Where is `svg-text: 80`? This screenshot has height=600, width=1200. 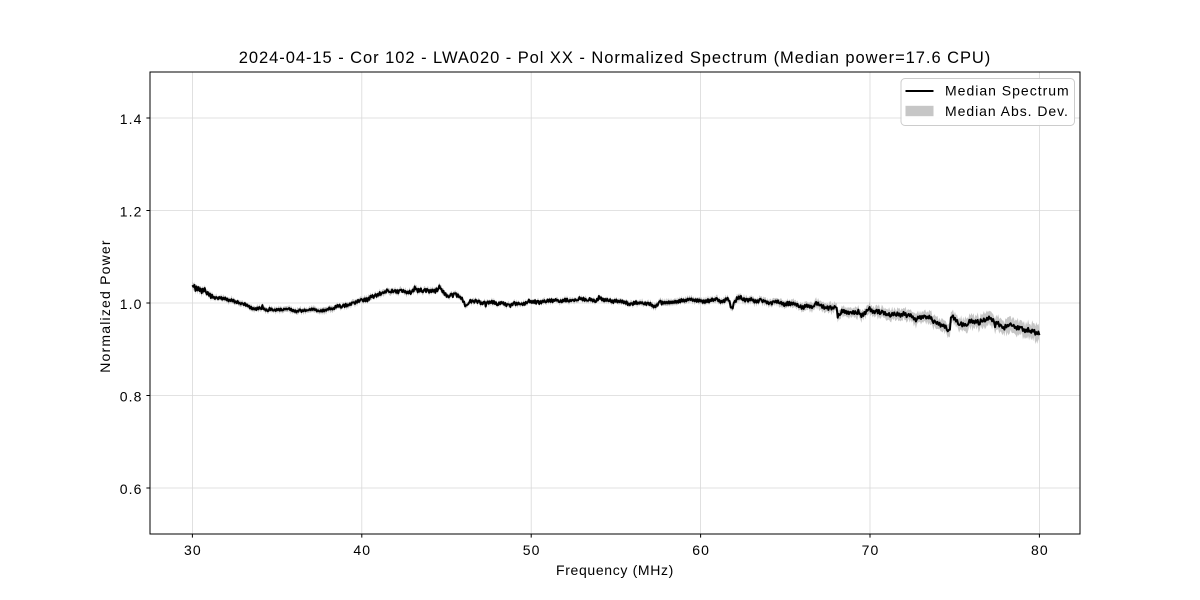
svg-text: 80 is located at coordinates (1040, 550).